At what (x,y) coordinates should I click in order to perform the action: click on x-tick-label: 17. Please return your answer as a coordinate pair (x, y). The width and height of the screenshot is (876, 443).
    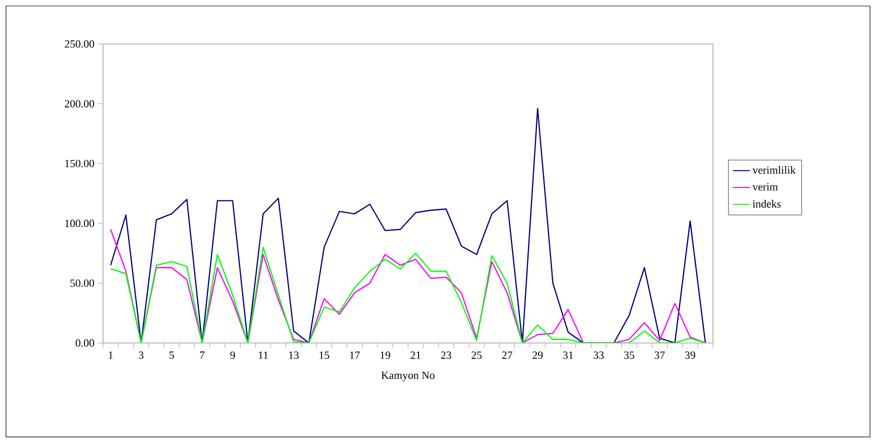
    Looking at the image, I should click on (355, 355).